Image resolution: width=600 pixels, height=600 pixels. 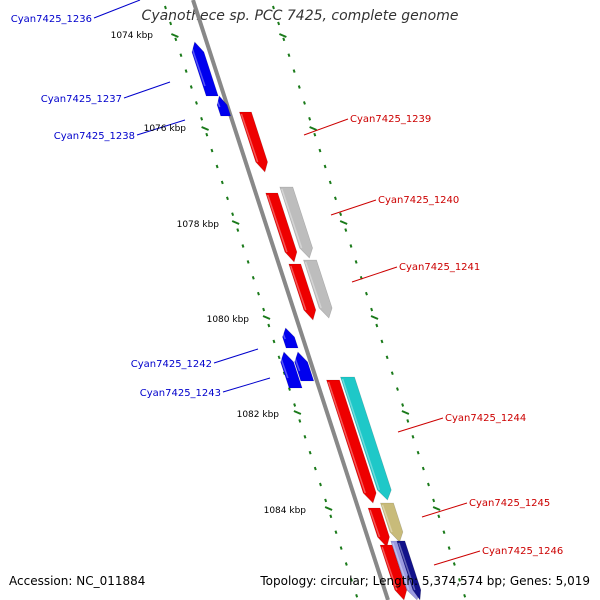 What do you see at coordinates (132, 36) in the screenshot?
I see `scale-label-1074: 1074 kbp` at bounding box center [132, 36].